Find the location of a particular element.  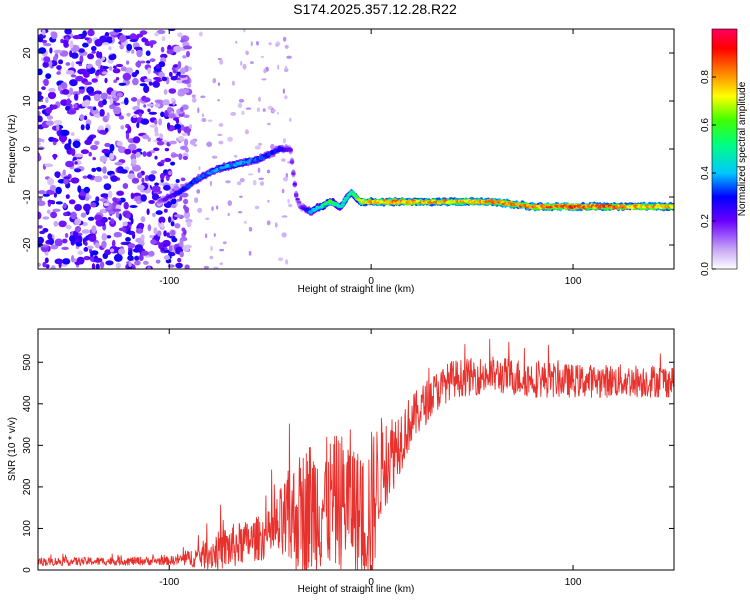

x-tick-label: -100 is located at coordinates (169, 582).